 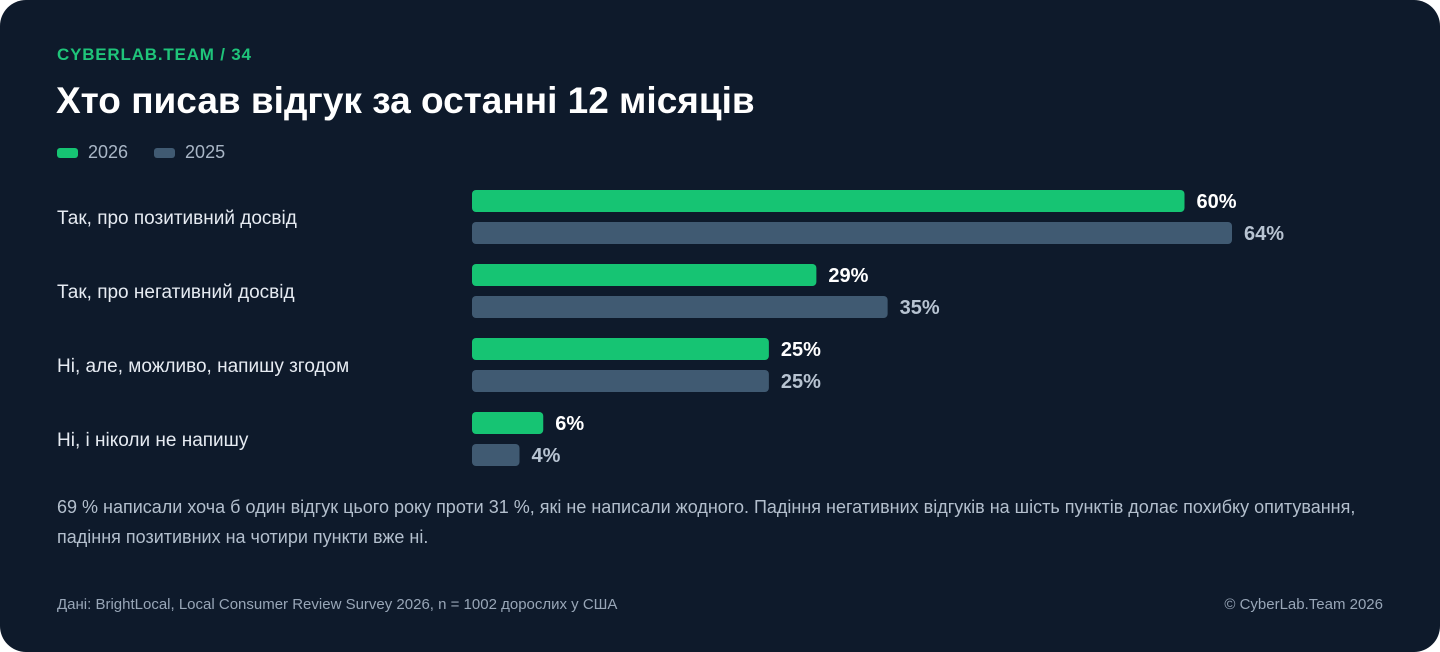 What do you see at coordinates (848, 276) in the screenshot?
I see `value-label-2026: 29%` at bounding box center [848, 276].